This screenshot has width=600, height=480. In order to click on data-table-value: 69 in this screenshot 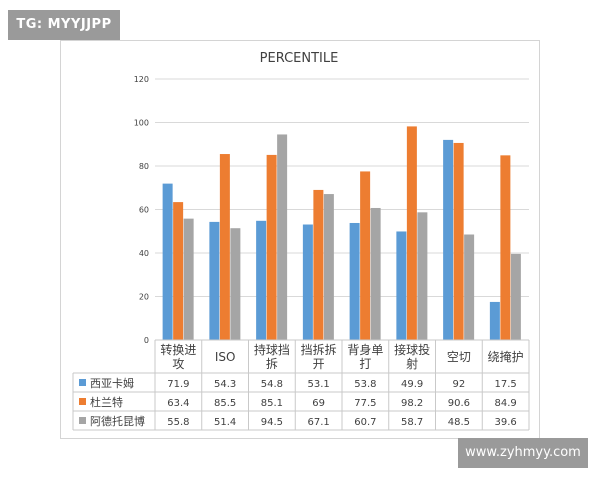, I will do `click(318, 403)`.